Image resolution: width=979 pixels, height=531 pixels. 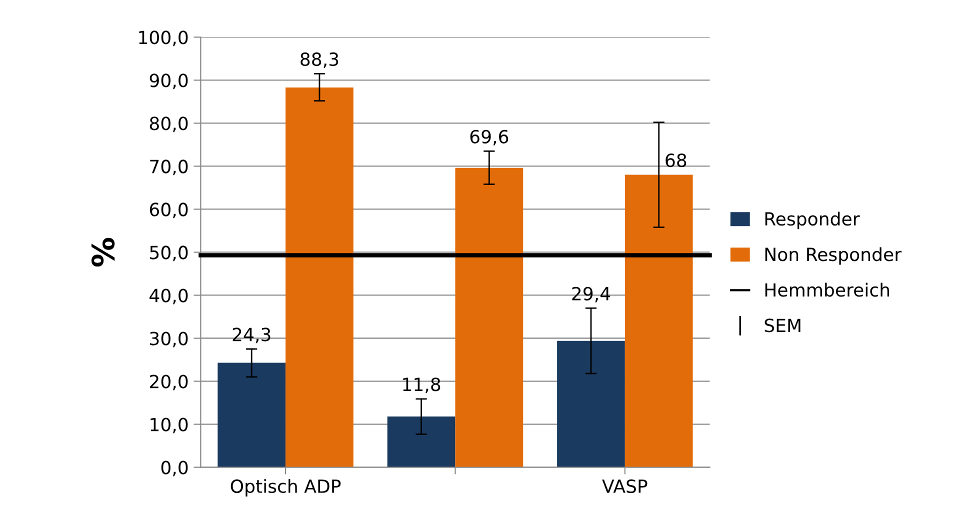 I want to click on x-tick-label: Optisch ADP, so click(x=285, y=488).